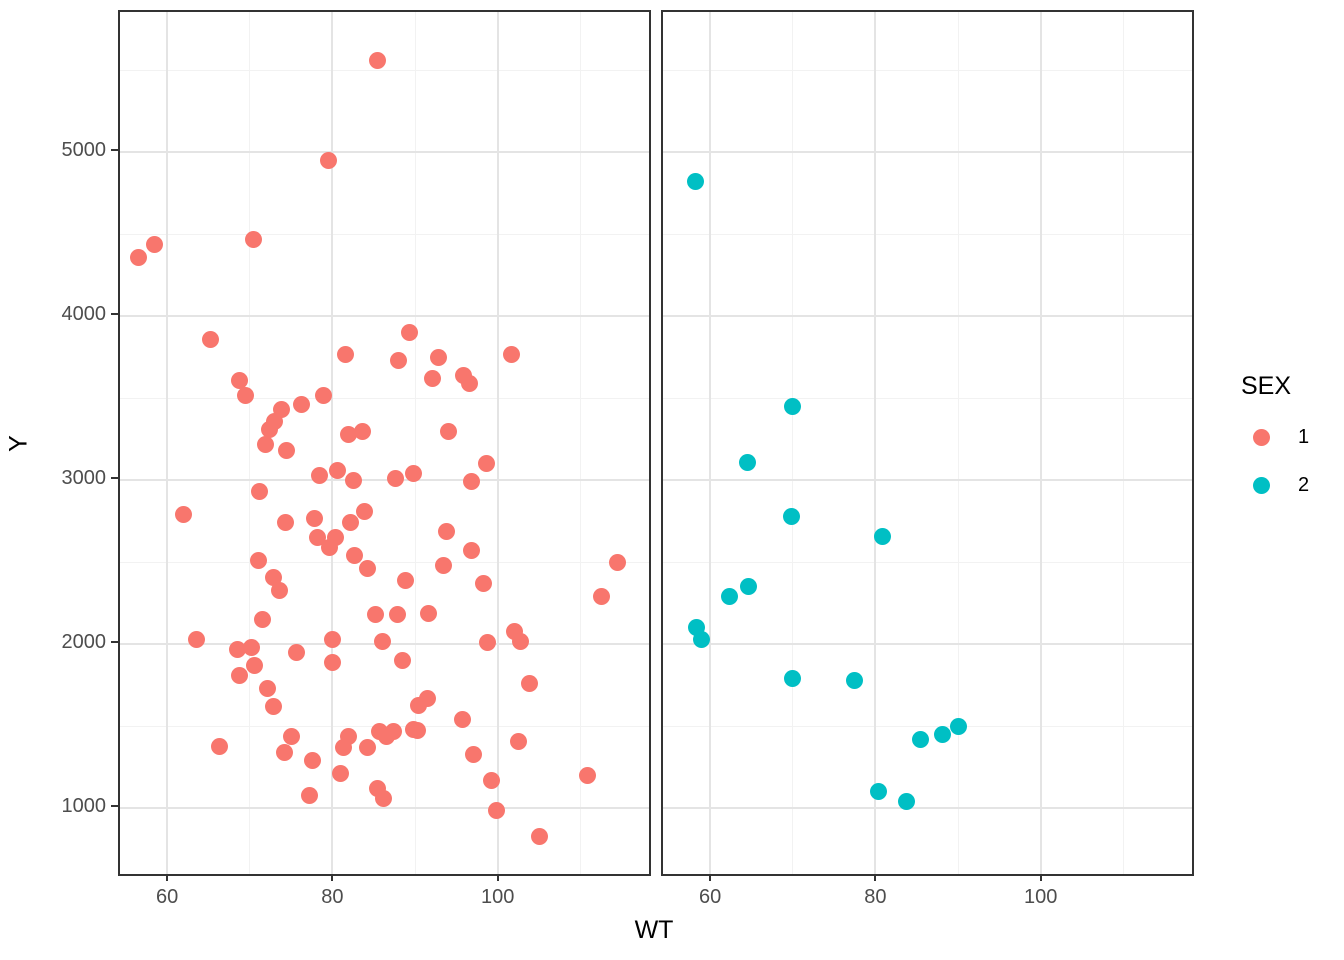 The height and width of the screenshot is (960, 1344). Describe the element at coordinates (498, 897) in the screenshot. I see `x-tick-label: 100` at that location.